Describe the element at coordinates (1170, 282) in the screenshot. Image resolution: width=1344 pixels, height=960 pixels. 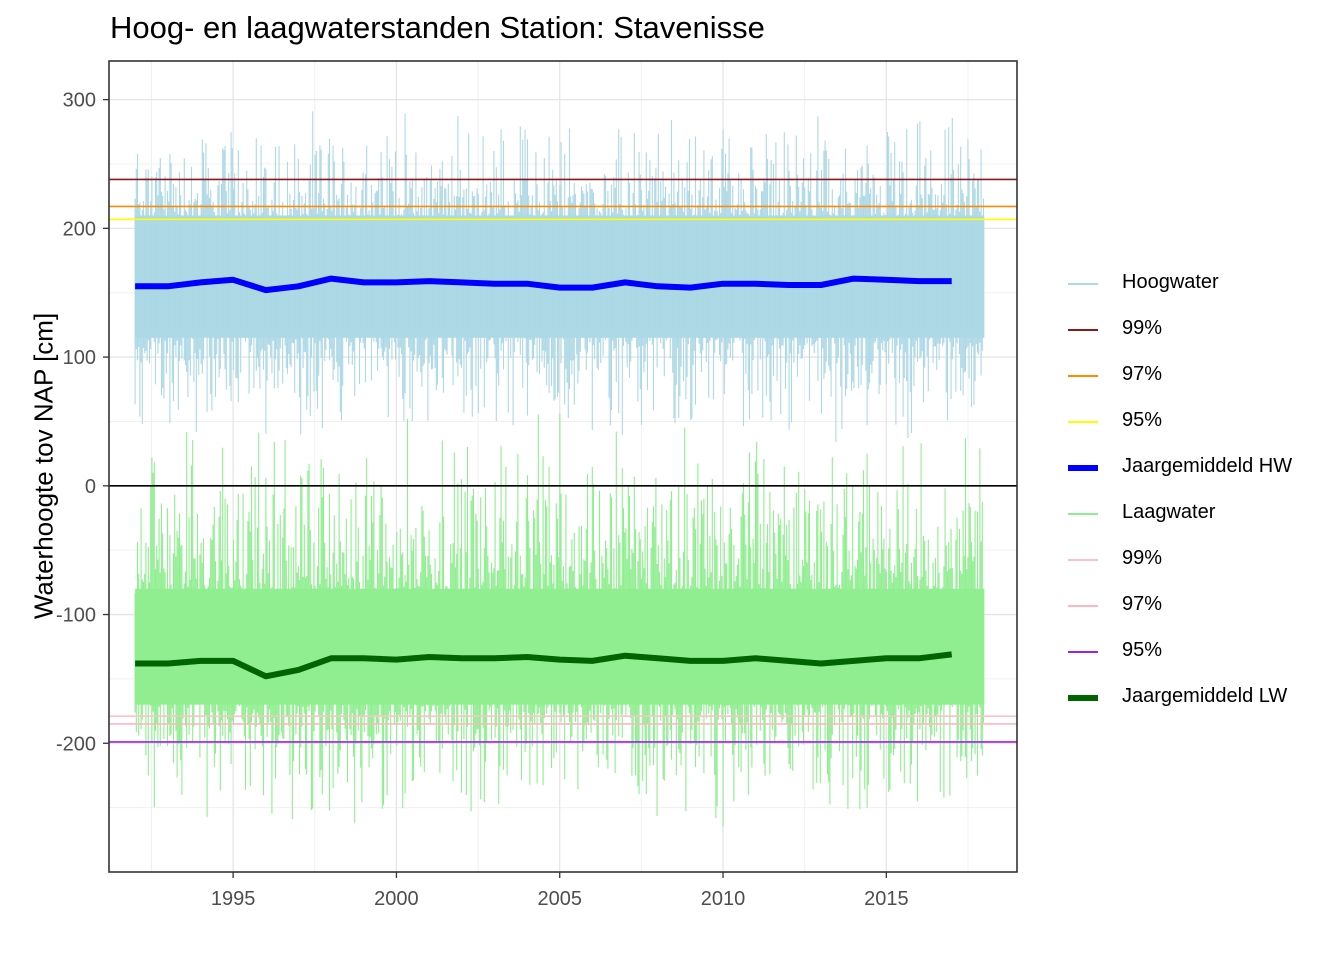
I see `legend-label: Hoogwater` at that location.